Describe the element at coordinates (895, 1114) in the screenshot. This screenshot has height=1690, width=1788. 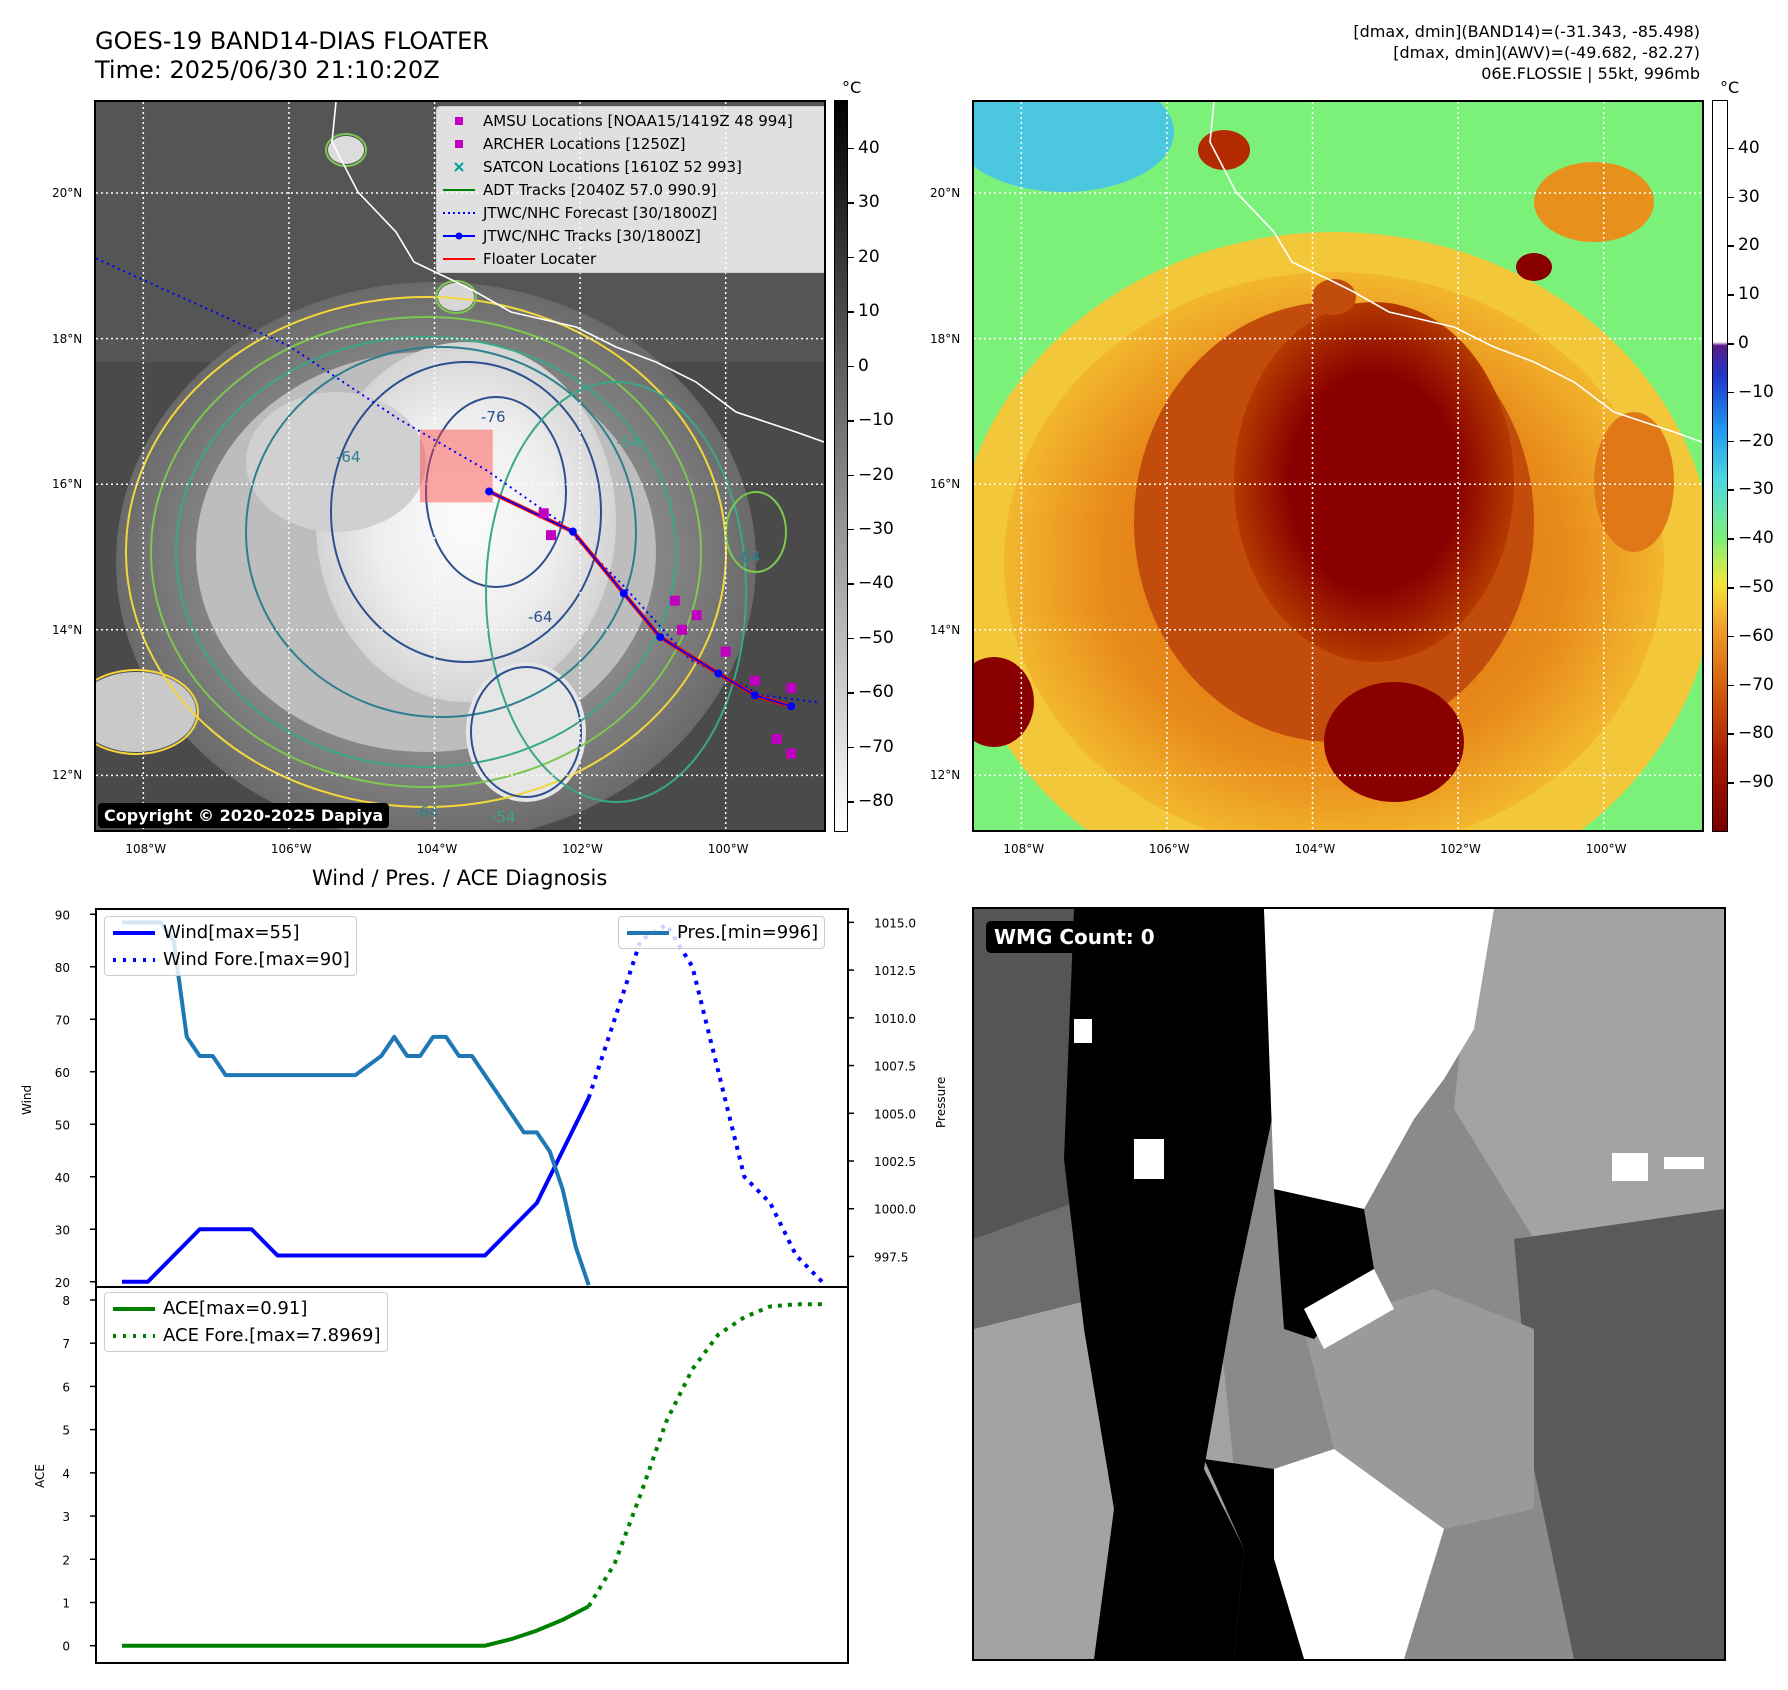
I see `pressure-tick-label: 1005.0` at that location.